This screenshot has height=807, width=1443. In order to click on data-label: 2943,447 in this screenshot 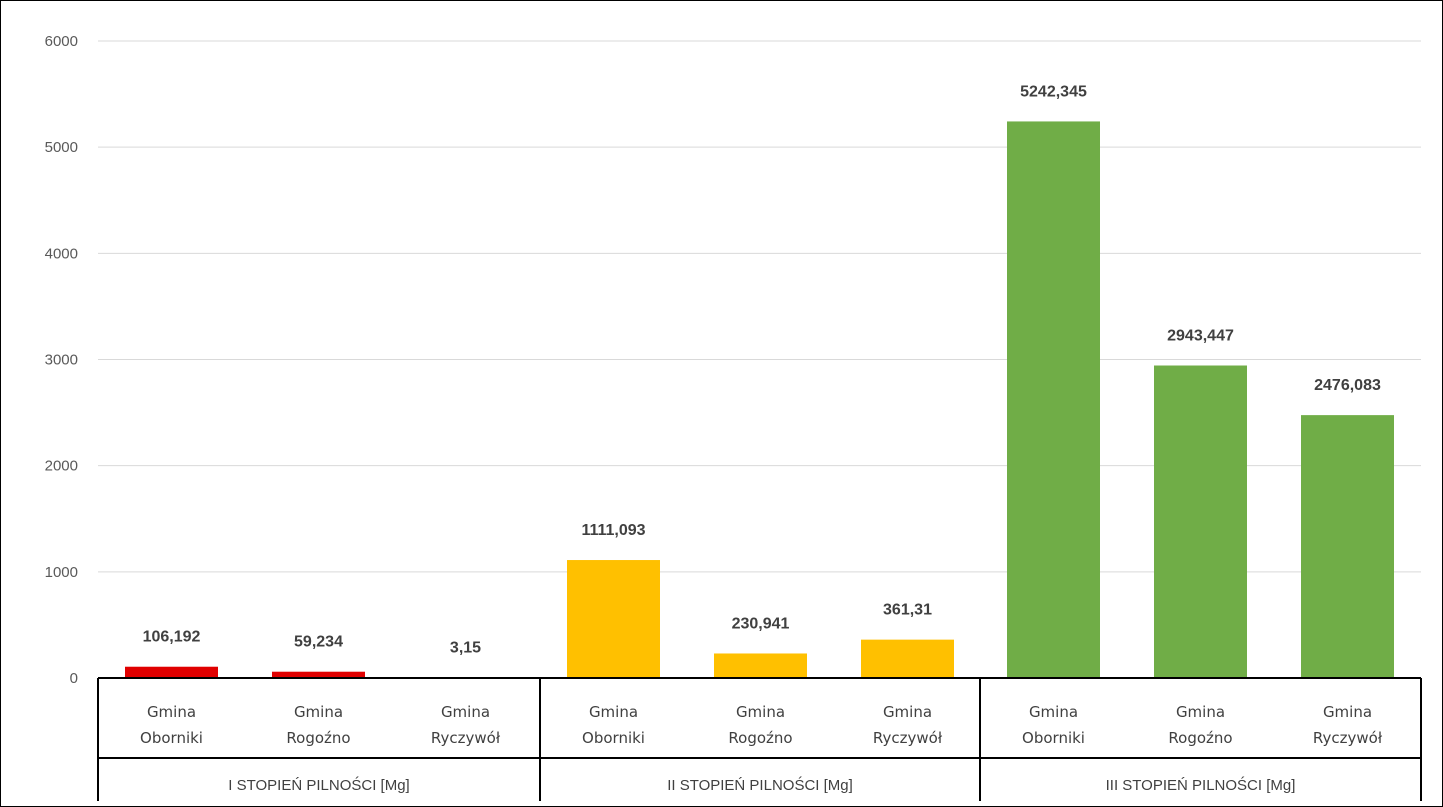, I will do `click(1200, 336)`.